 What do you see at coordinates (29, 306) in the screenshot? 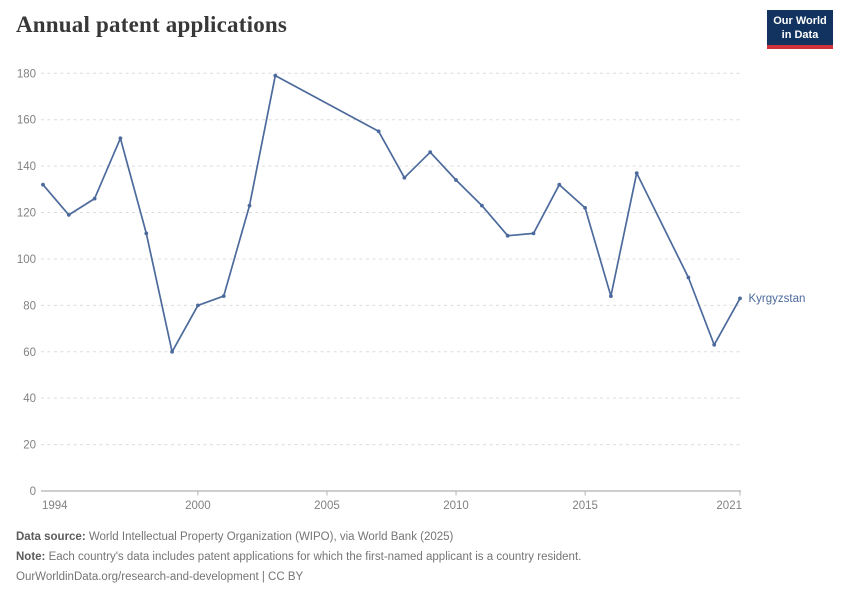
I see `y-axis-label-80: 80` at bounding box center [29, 306].